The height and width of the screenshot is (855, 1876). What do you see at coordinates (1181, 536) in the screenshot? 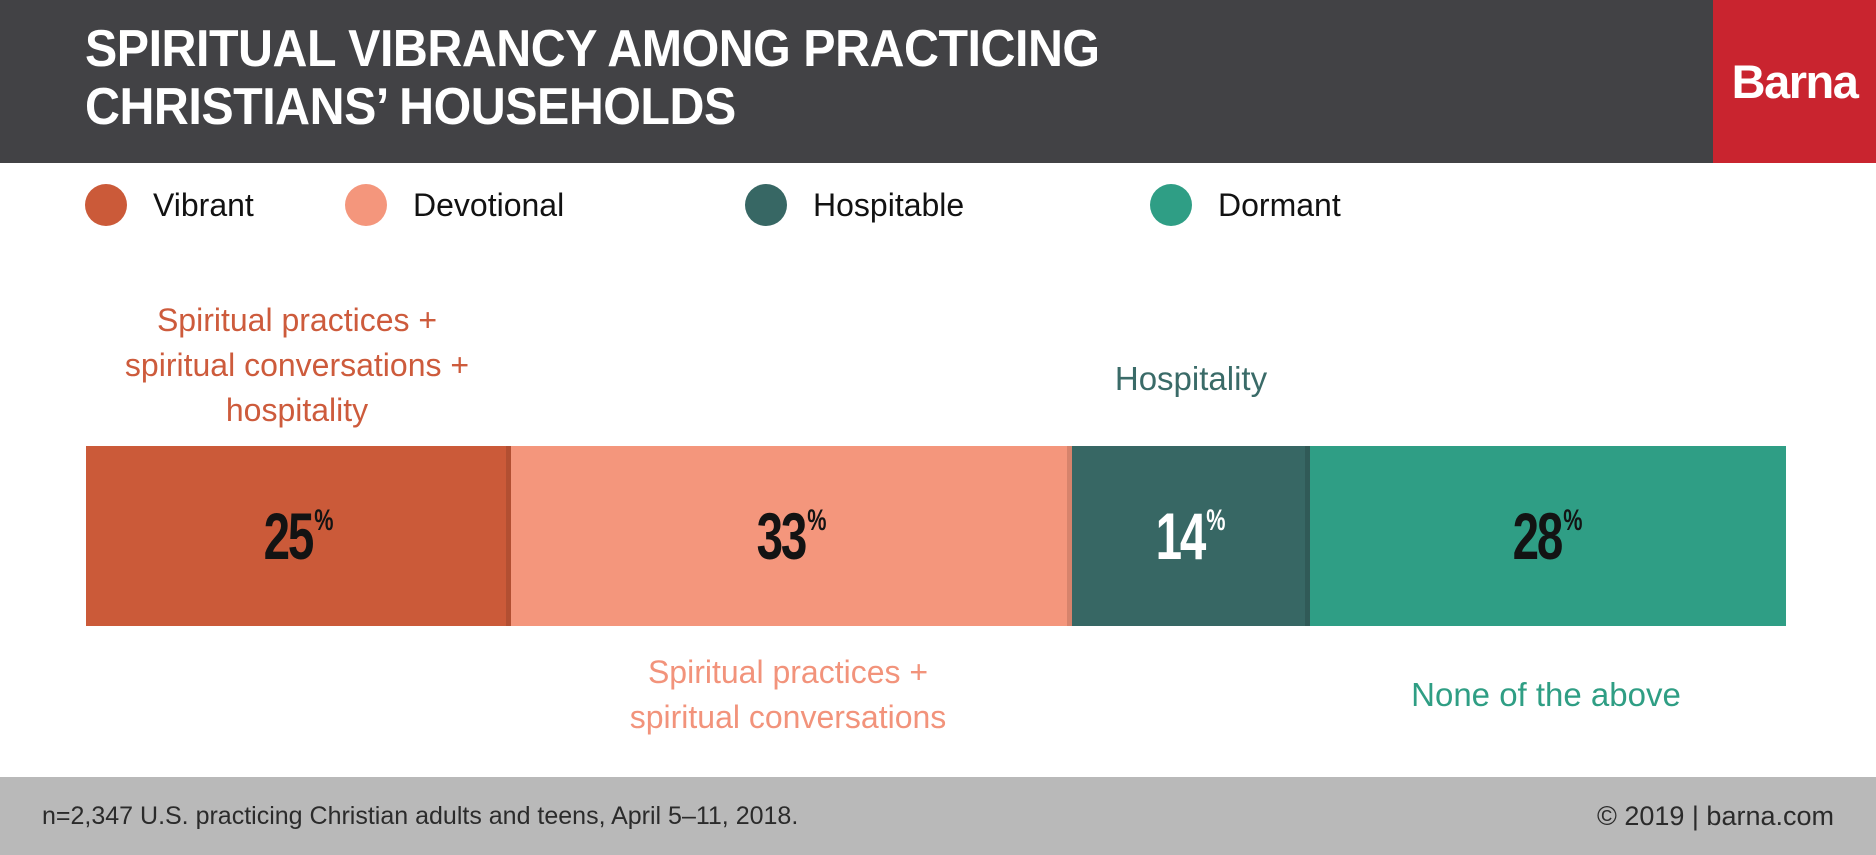
I see `segment-value-number: 14` at bounding box center [1181, 536].